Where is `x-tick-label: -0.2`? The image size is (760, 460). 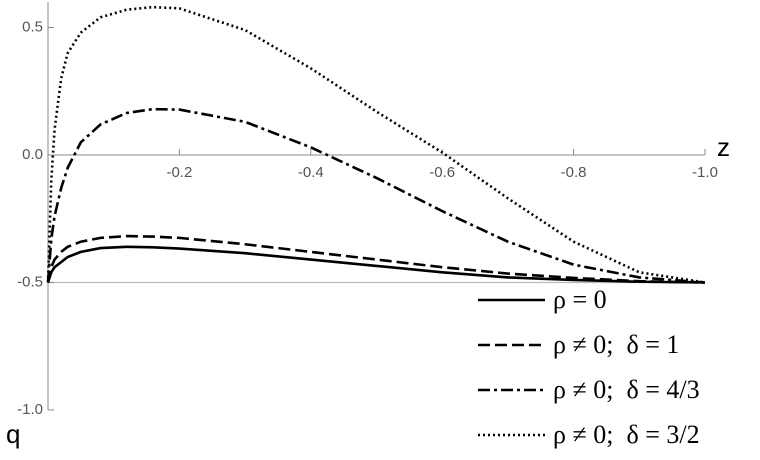 x-tick-label: -0.2 is located at coordinates (179, 172).